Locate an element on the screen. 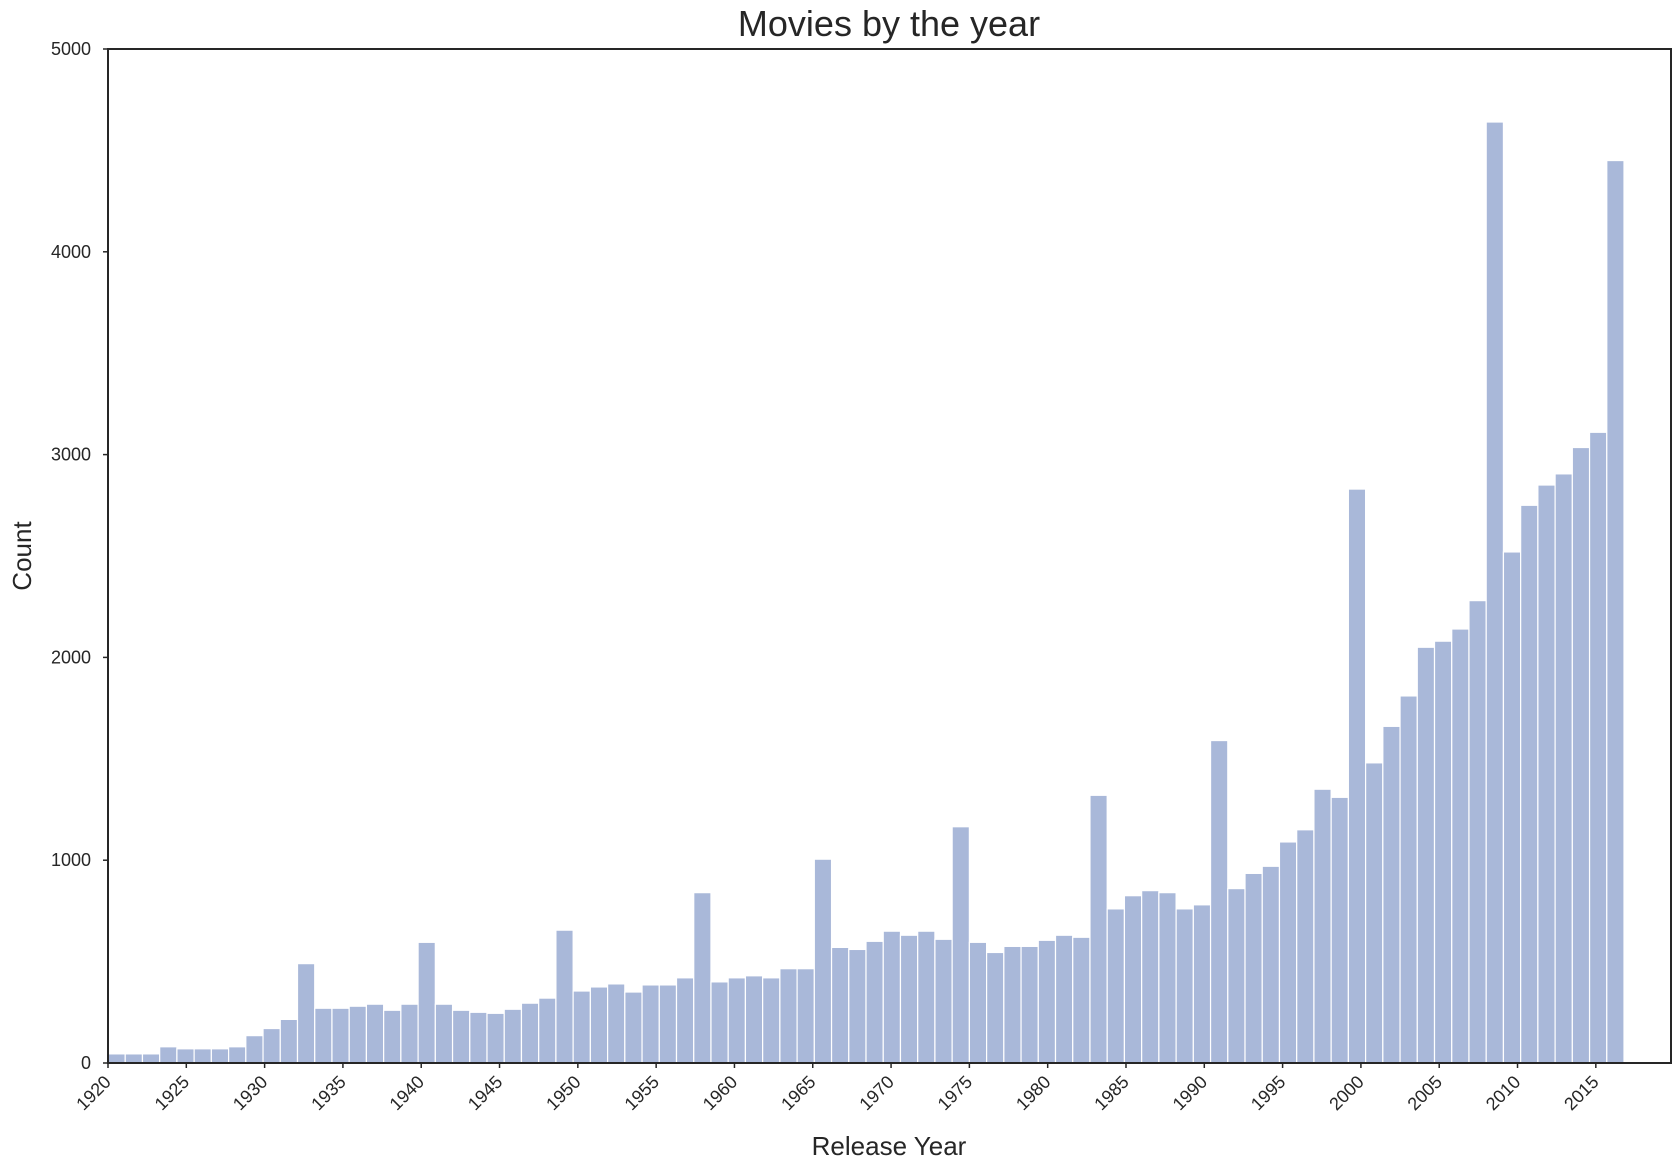 Image resolution: width=1673 pixels, height=1171 pixels. x-tick-label: 2015 is located at coordinates (1581, 1093).